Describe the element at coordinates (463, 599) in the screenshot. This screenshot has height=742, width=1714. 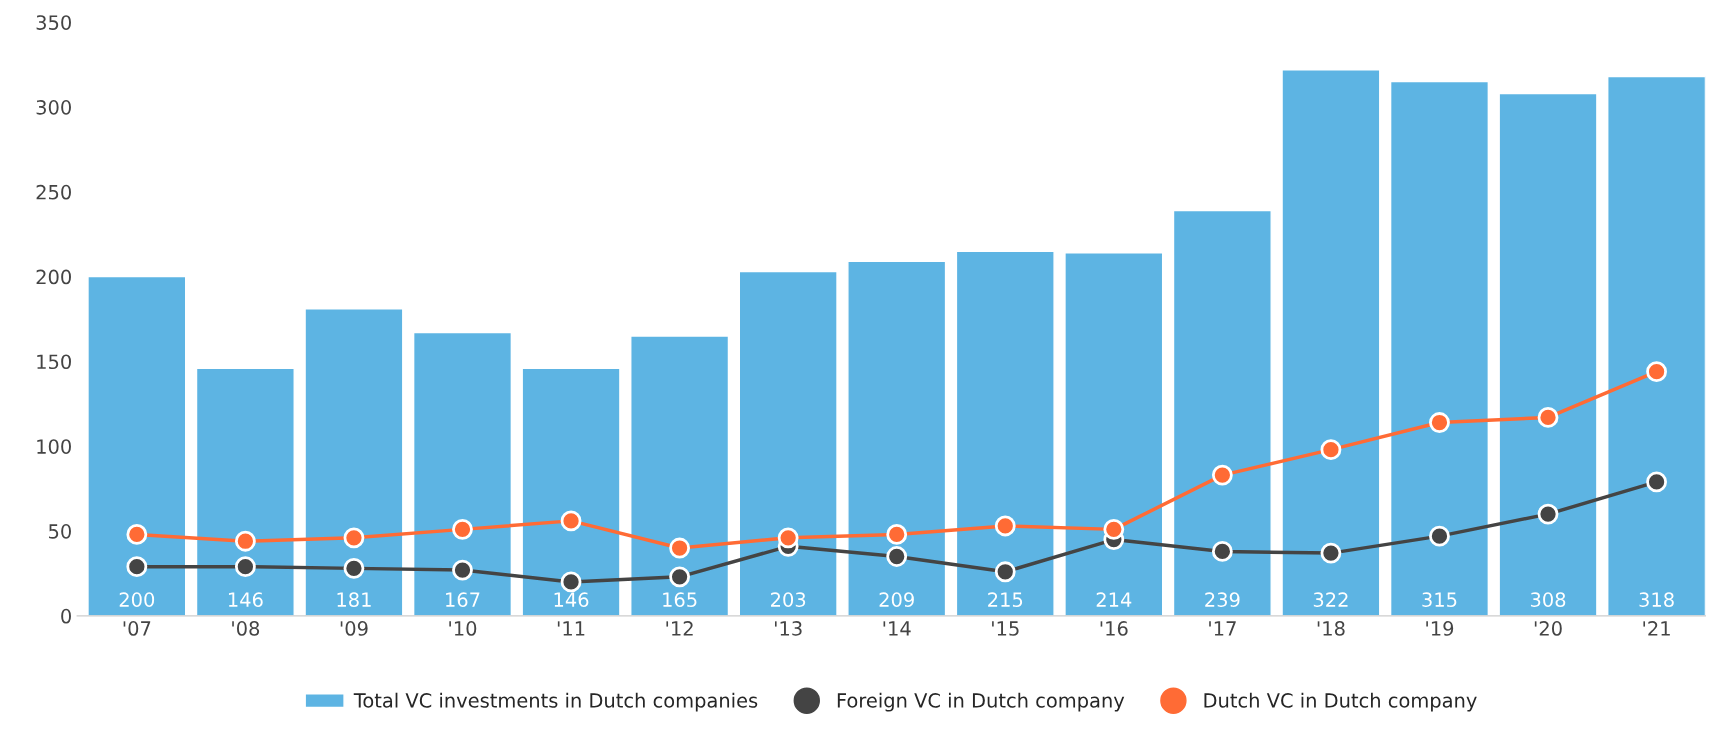
I see `data-label: 167` at that location.